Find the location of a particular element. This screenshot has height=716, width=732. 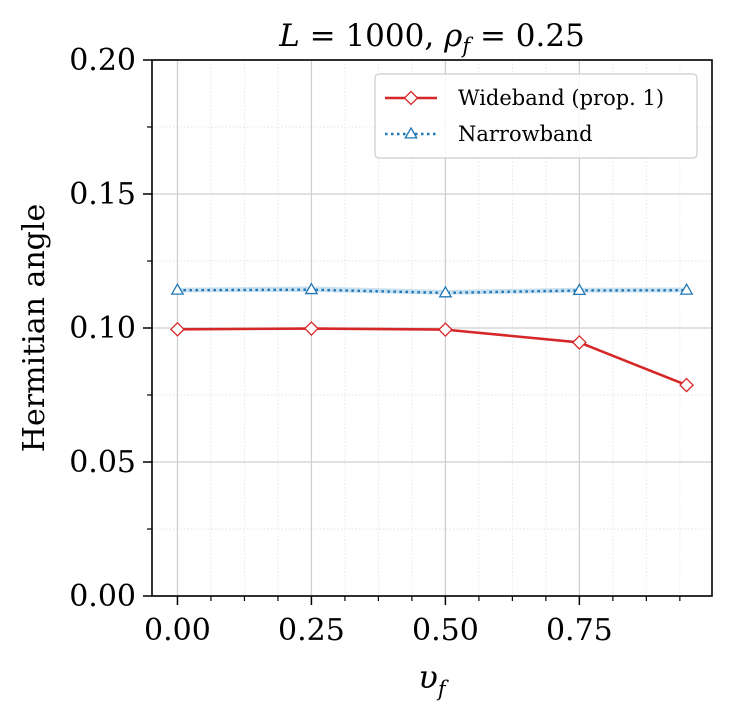

legend-wideband-prop-1-label: Wideband (prop. 1) is located at coordinates (561, 98).